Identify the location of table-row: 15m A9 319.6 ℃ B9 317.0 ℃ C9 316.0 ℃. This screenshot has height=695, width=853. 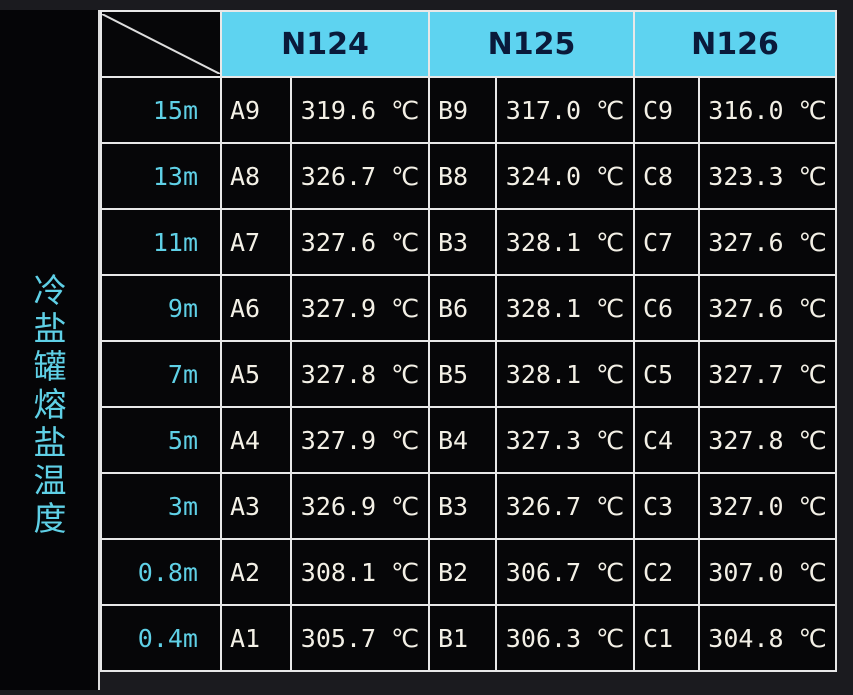
(468, 110).